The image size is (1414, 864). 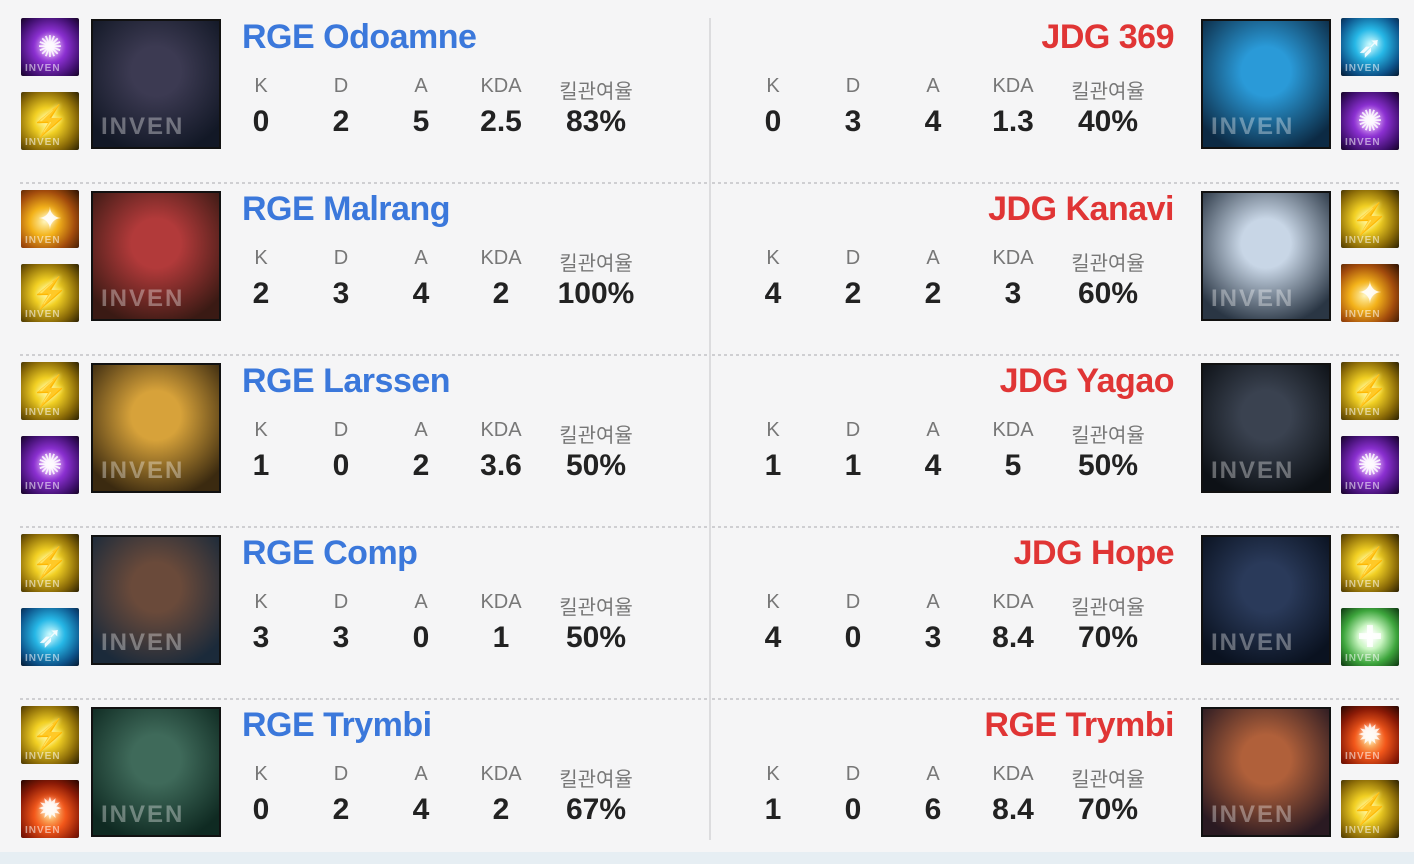 What do you see at coordinates (1370, 637) in the screenshot?
I see `heal-glyph: ✚` at bounding box center [1370, 637].